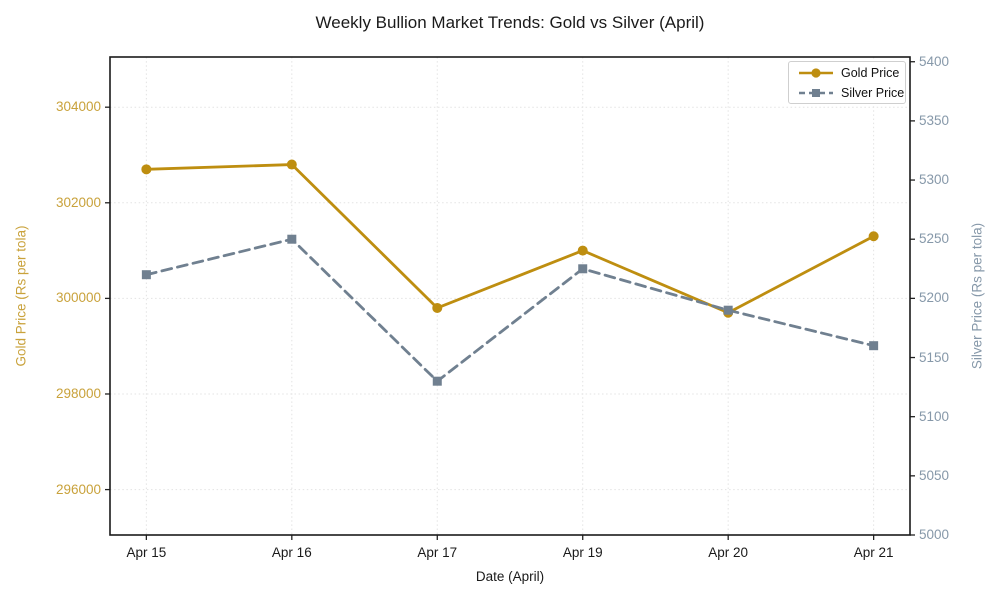 This screenshot has width=1000, height=600. Describe the element at coordinates (934, 357) in the screenshot. I see `y-right-tick-label: 5150` at that location.